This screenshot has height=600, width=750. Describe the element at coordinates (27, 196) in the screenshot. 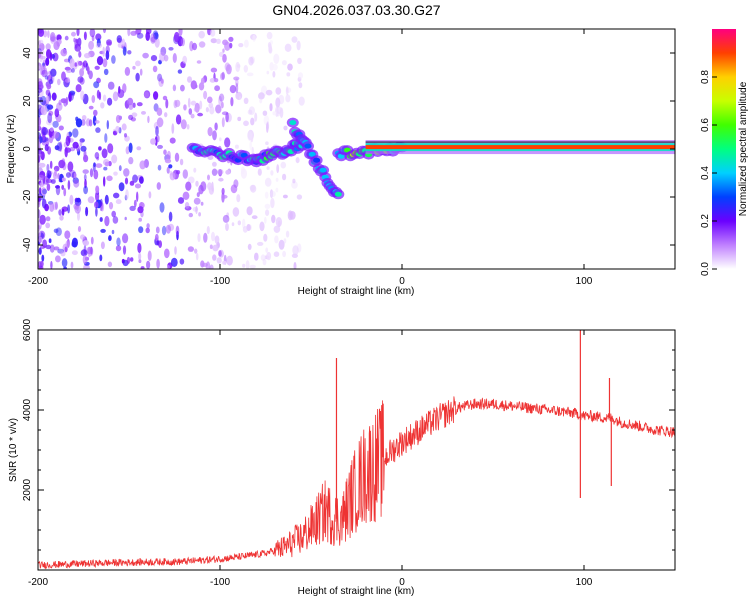

I see `y-tick-label: -20` at that location.